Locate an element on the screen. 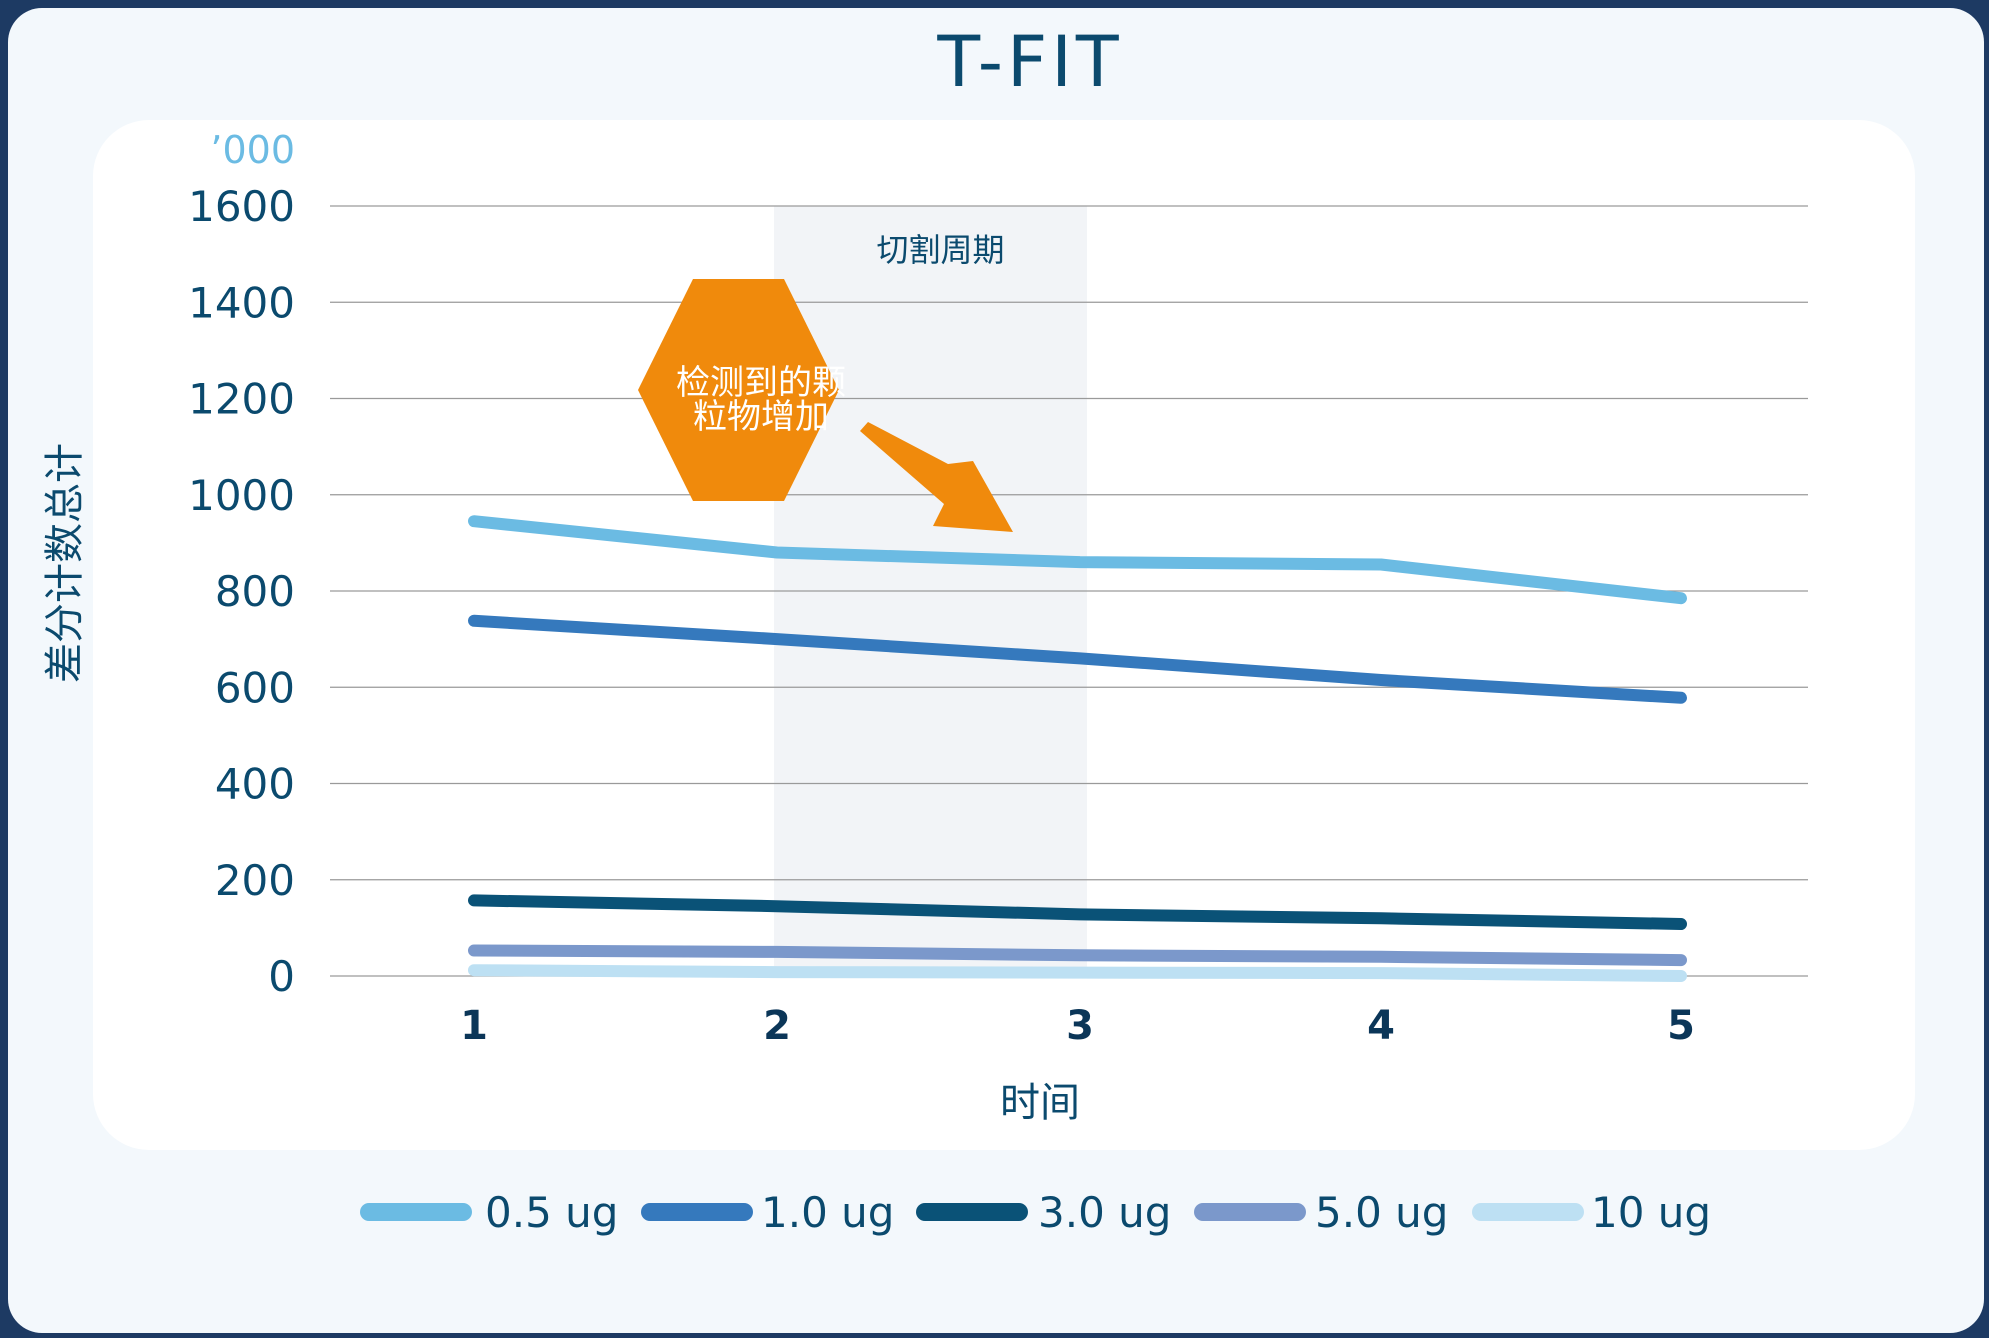 This screenshot has height=1338, width=1989. x-tick-label: 1 is located at coordinates (474, 1026).